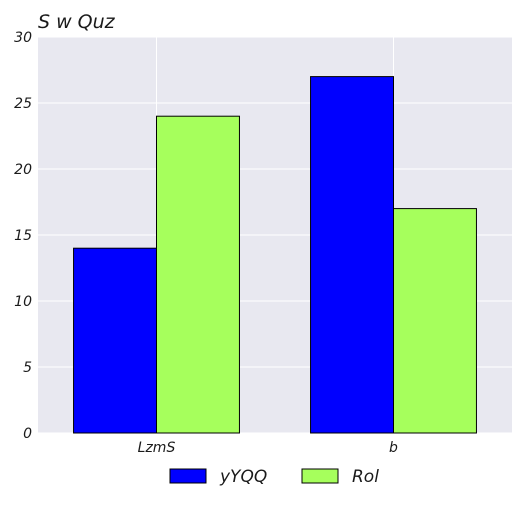  Describe the element at coordinates (157, 448) in the screenshot. I see `x-tick-label: LzmS` at that location.